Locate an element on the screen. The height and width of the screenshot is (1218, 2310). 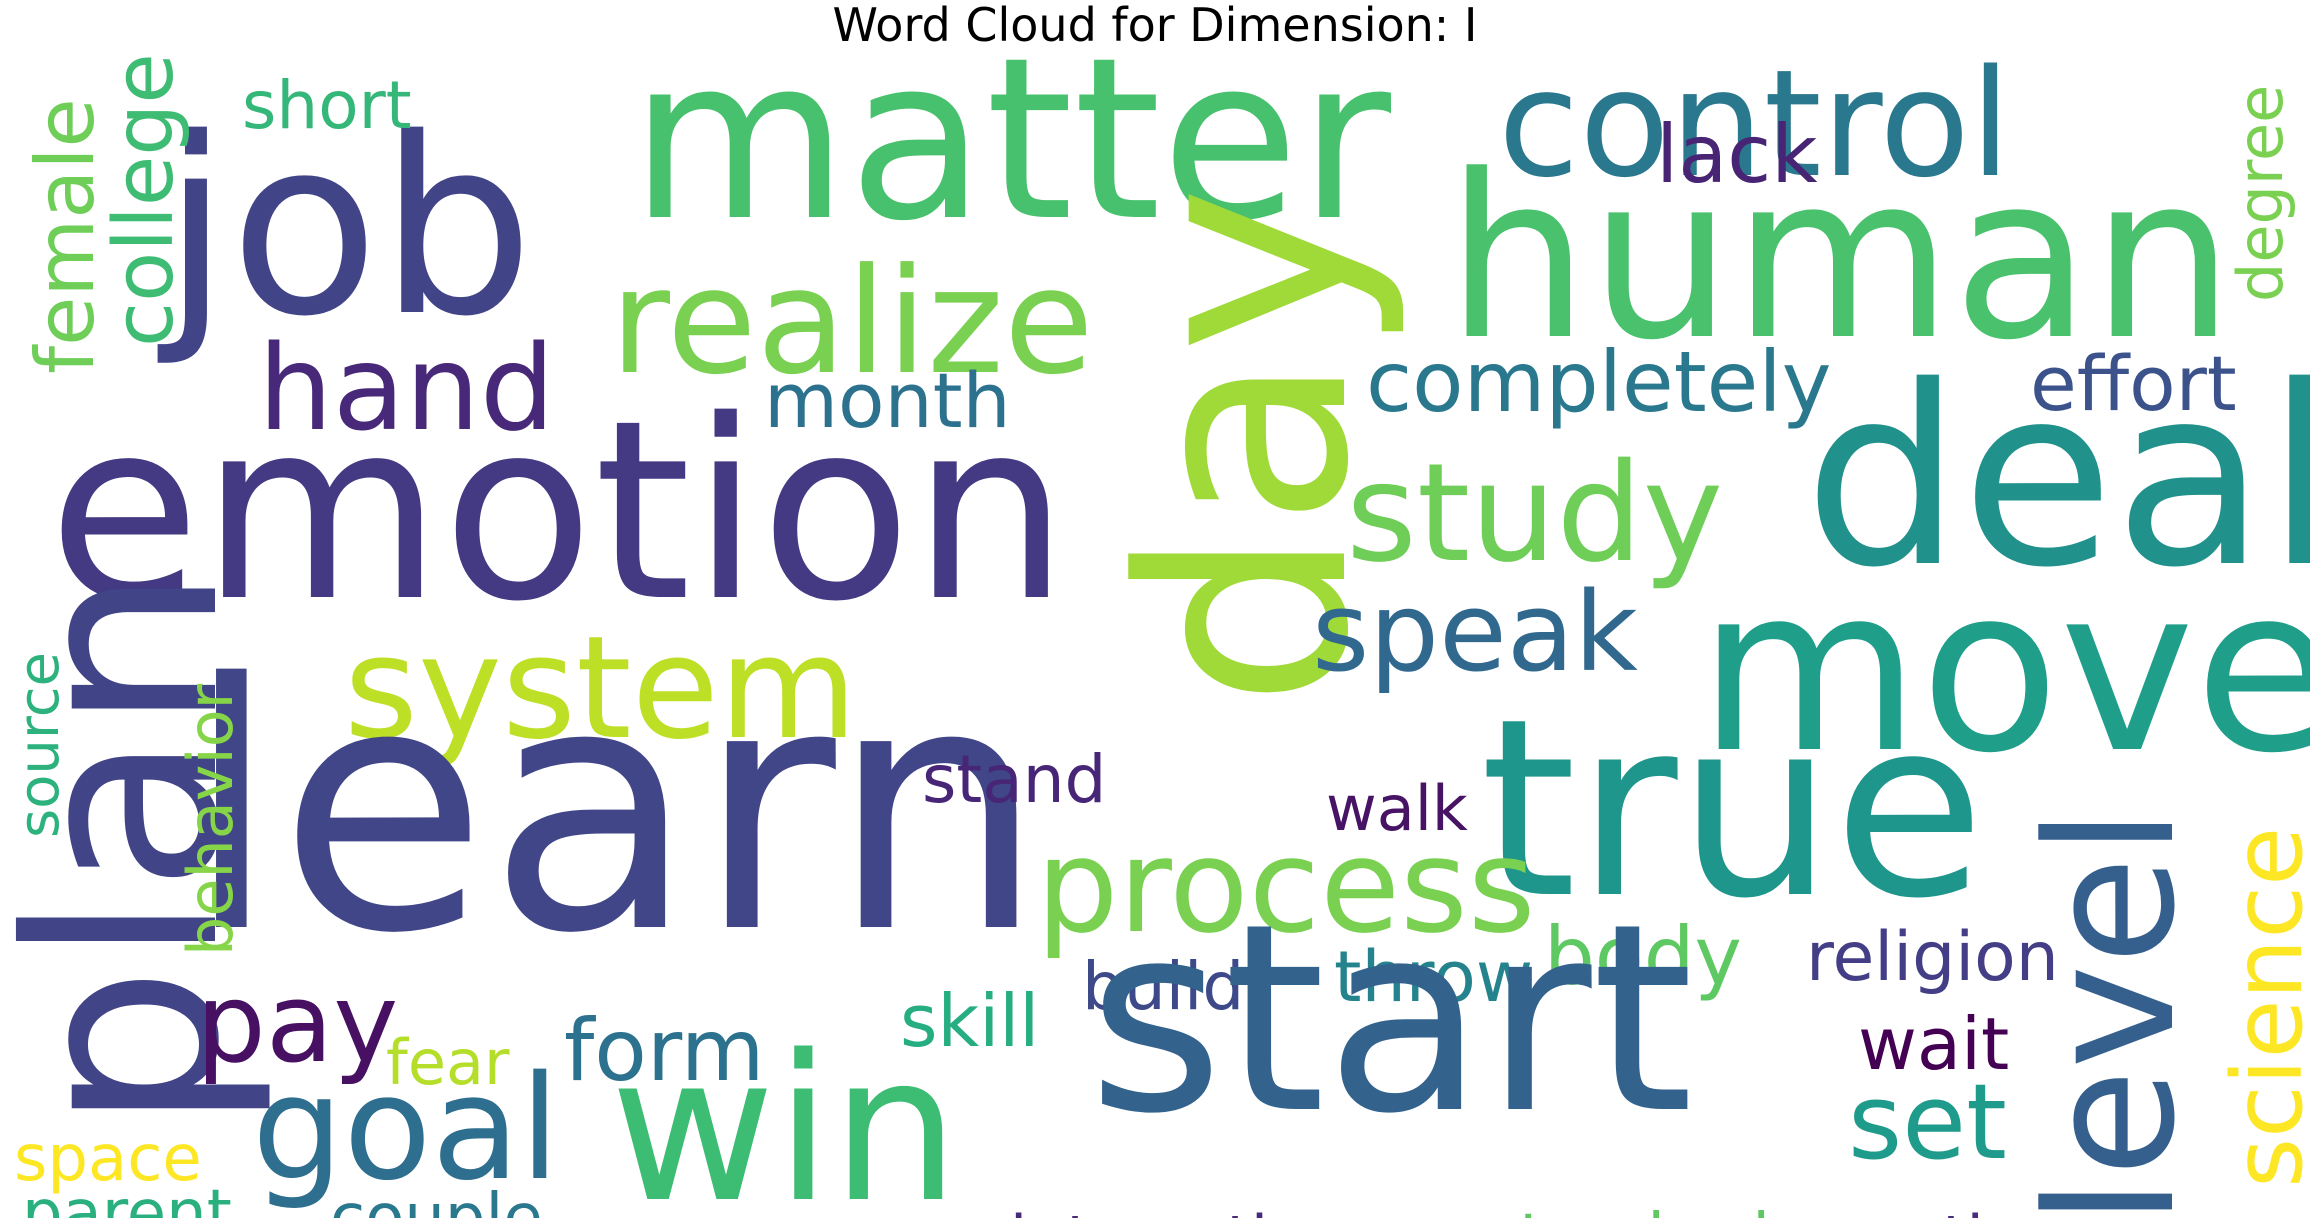
word-win: win is located at coordinates (785, 1114).